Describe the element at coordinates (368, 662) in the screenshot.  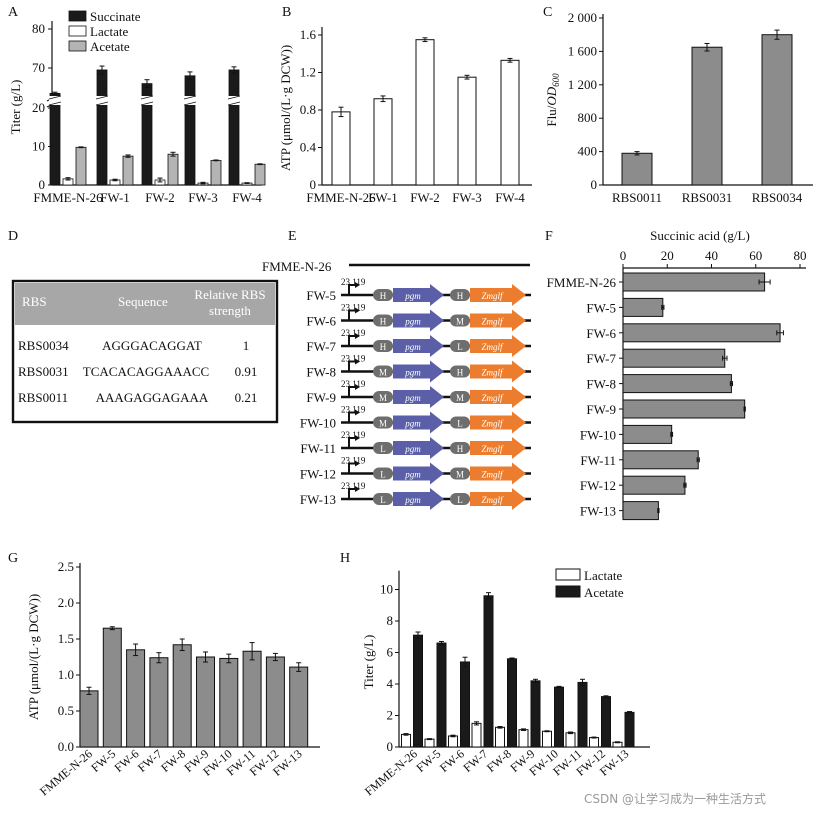
I see `chart-h-ylabel: Titer (g/L)` at that location.